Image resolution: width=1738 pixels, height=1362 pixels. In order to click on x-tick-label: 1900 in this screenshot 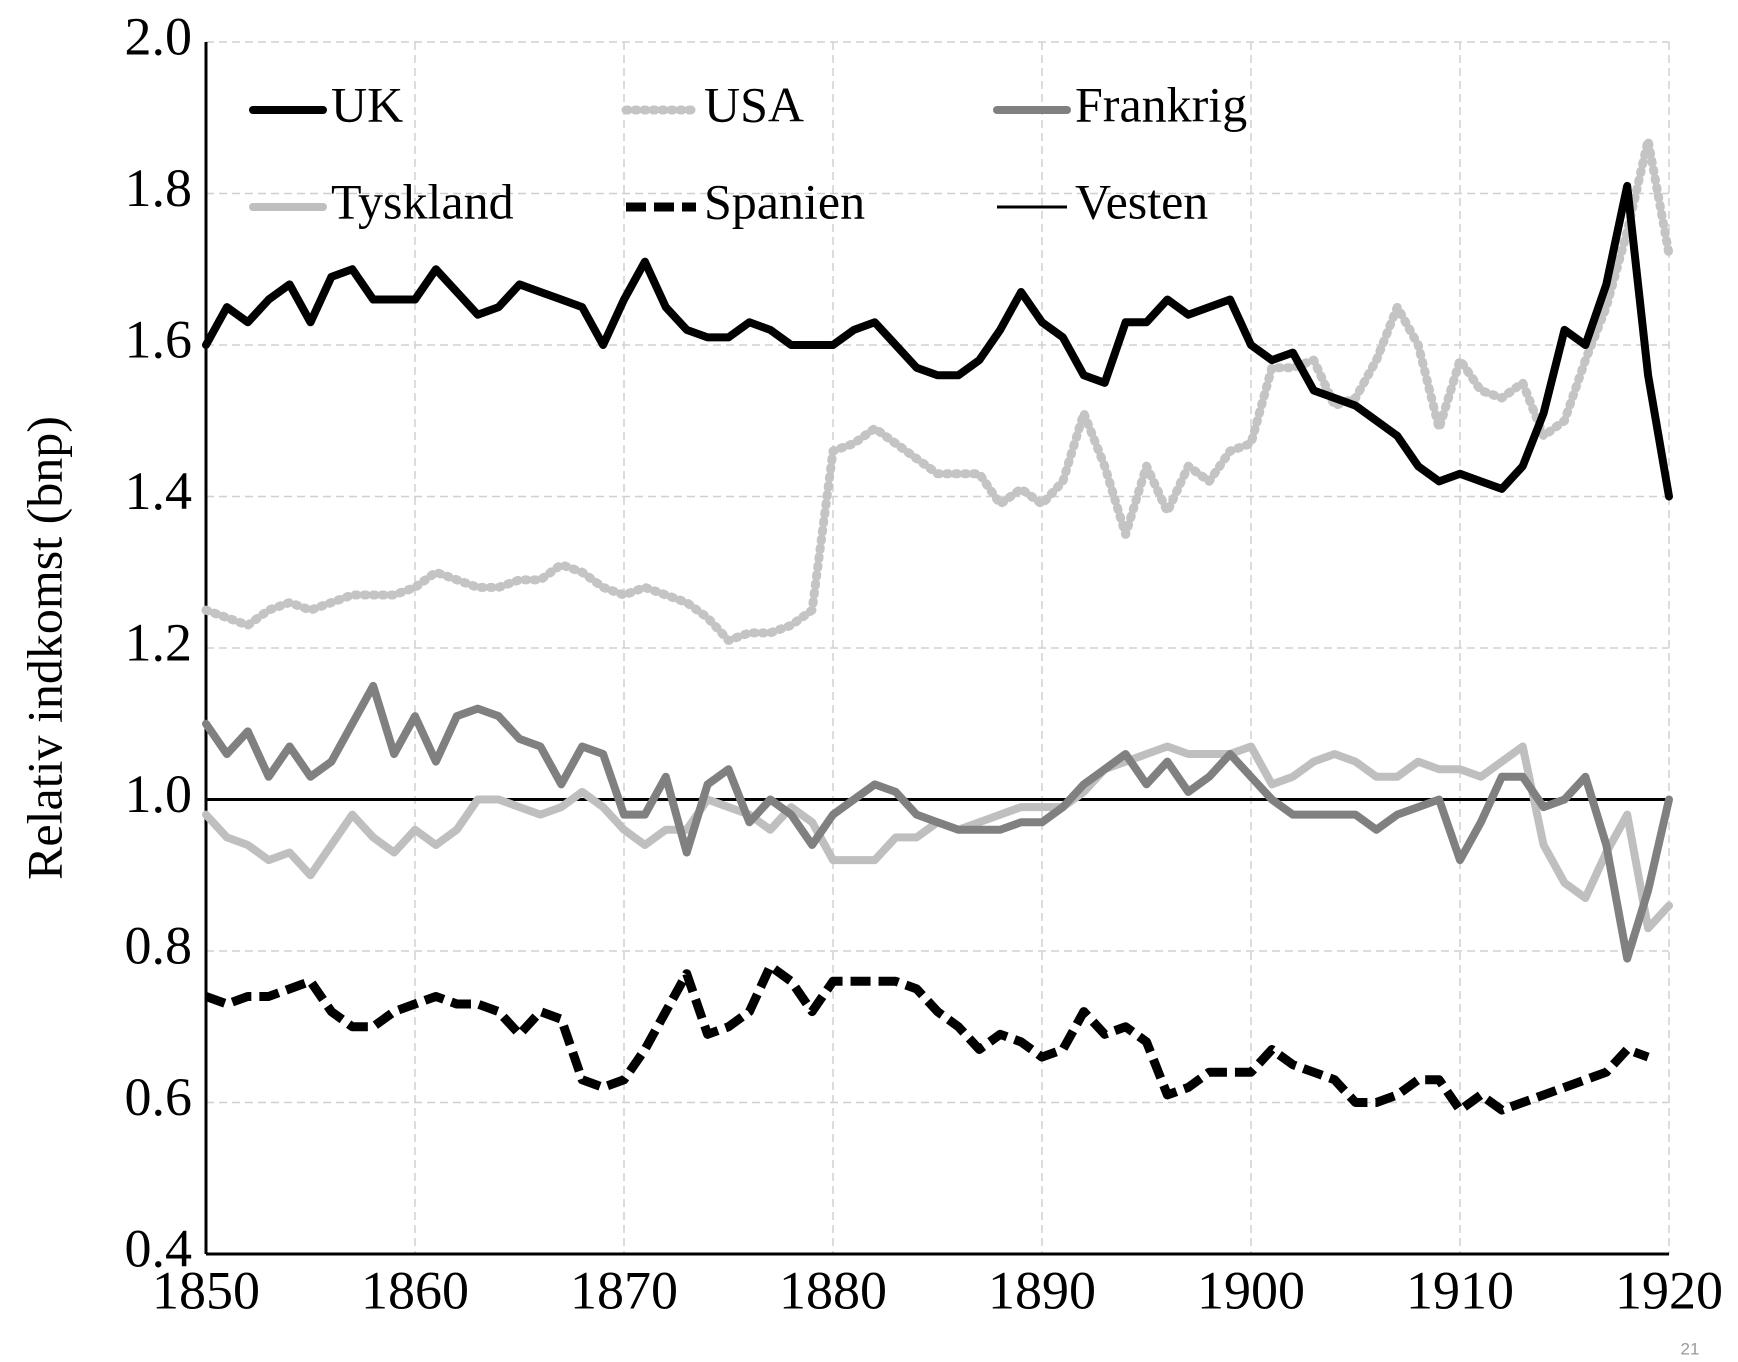, I will do `click(1251, 1290)`.